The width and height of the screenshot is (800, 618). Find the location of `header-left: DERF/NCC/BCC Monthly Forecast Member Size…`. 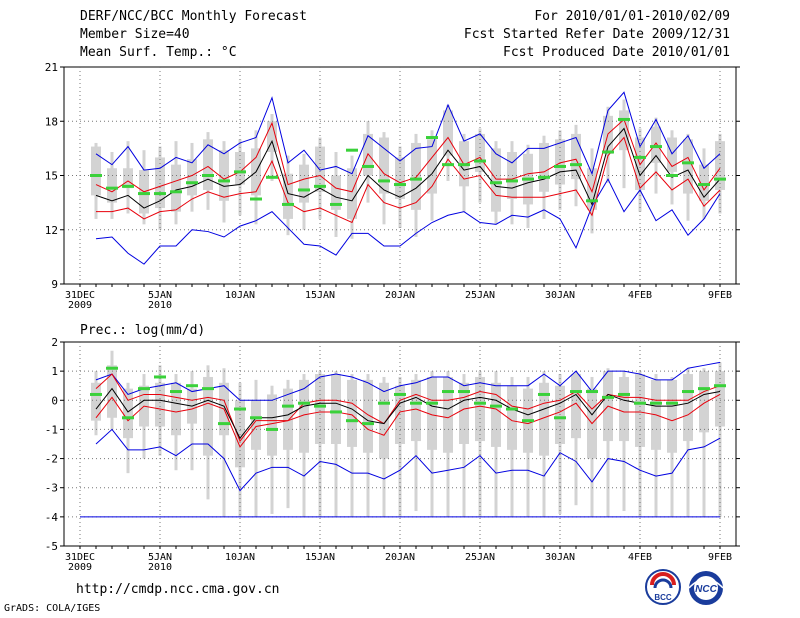

header-left: DERF/NCC/BCC Monthly Forecast Member Size… is located at coordinates (193, 35).